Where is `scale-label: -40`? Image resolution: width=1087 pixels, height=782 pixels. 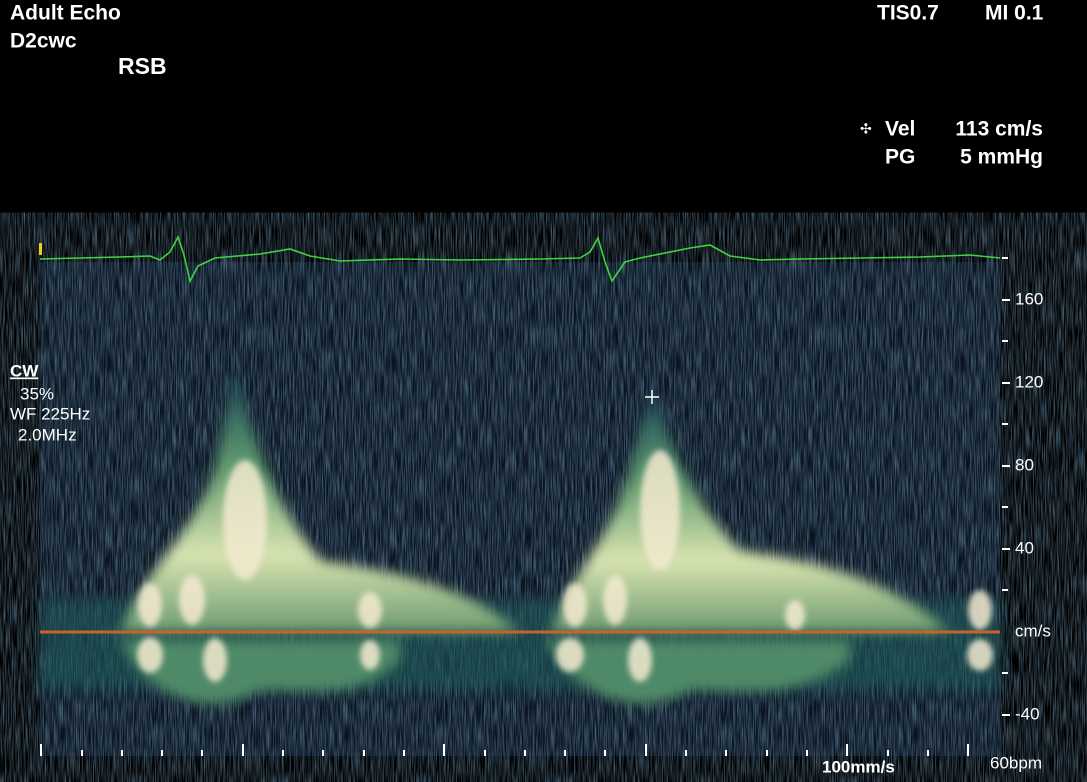
scale-label: -40 is located at coordinates (1027, 713).